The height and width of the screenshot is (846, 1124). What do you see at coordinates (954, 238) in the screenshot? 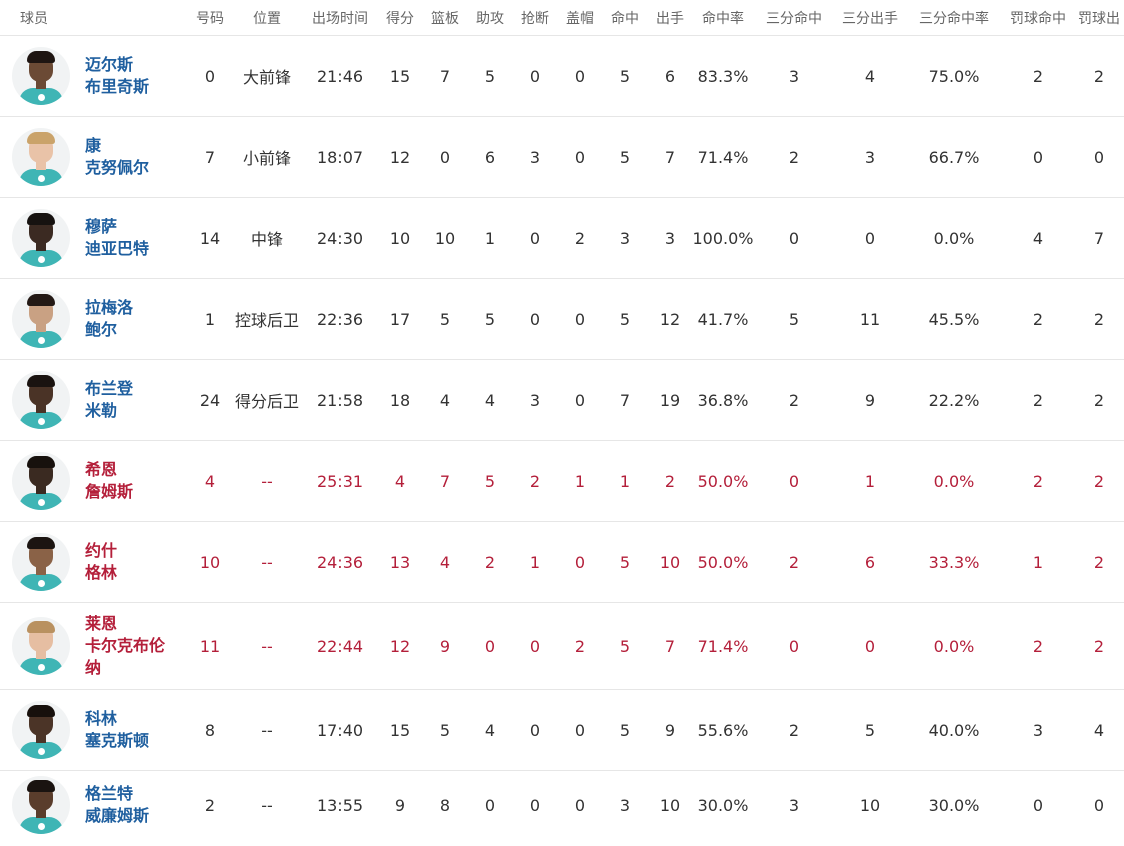
I see `cell-3p-pct: 0.0%` at bounding box center [954, 238].